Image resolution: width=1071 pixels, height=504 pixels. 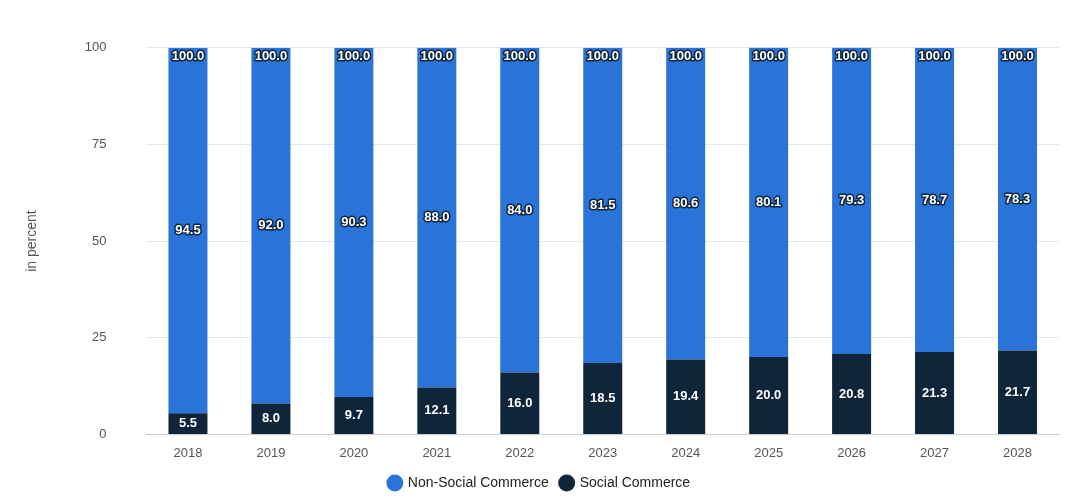 What do you see at coordinates (188, 423) in the screenshot?
I see `data-label: 5.5` at bounding box center [188, 423].